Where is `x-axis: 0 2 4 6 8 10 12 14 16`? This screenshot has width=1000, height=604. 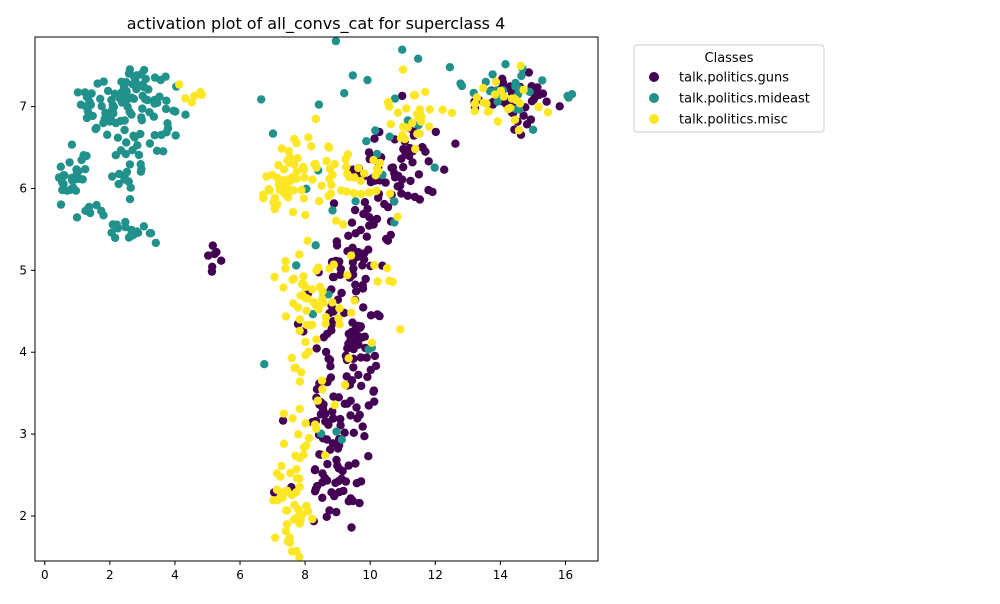
x-axis: 0 2 4 6 8 10 12 14 16 is located at coordinates (307, 571).